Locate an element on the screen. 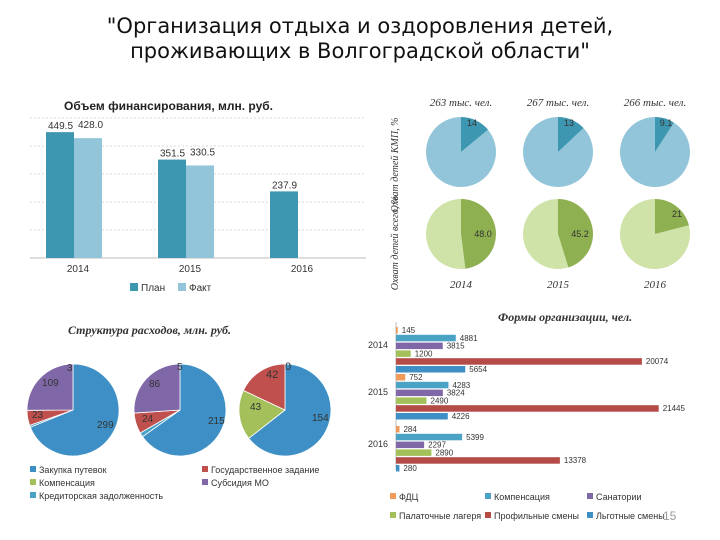  forms-value-label: 2890 is located at coordinates (444, 452).